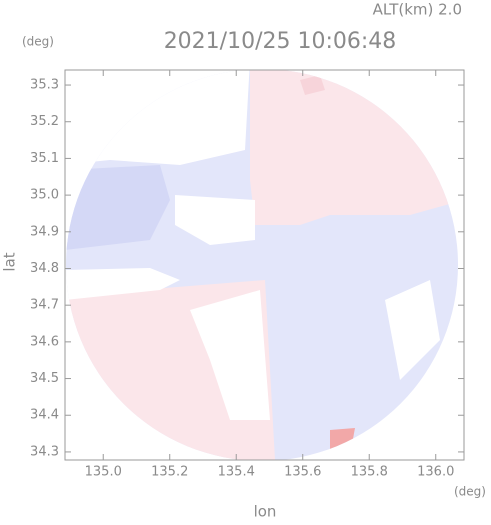 The height and width of the screenshot is (525, 491). Describe the element at coordinates (369, 472) in the screenshot. I see `x-tick-label: 135.8` at that location.